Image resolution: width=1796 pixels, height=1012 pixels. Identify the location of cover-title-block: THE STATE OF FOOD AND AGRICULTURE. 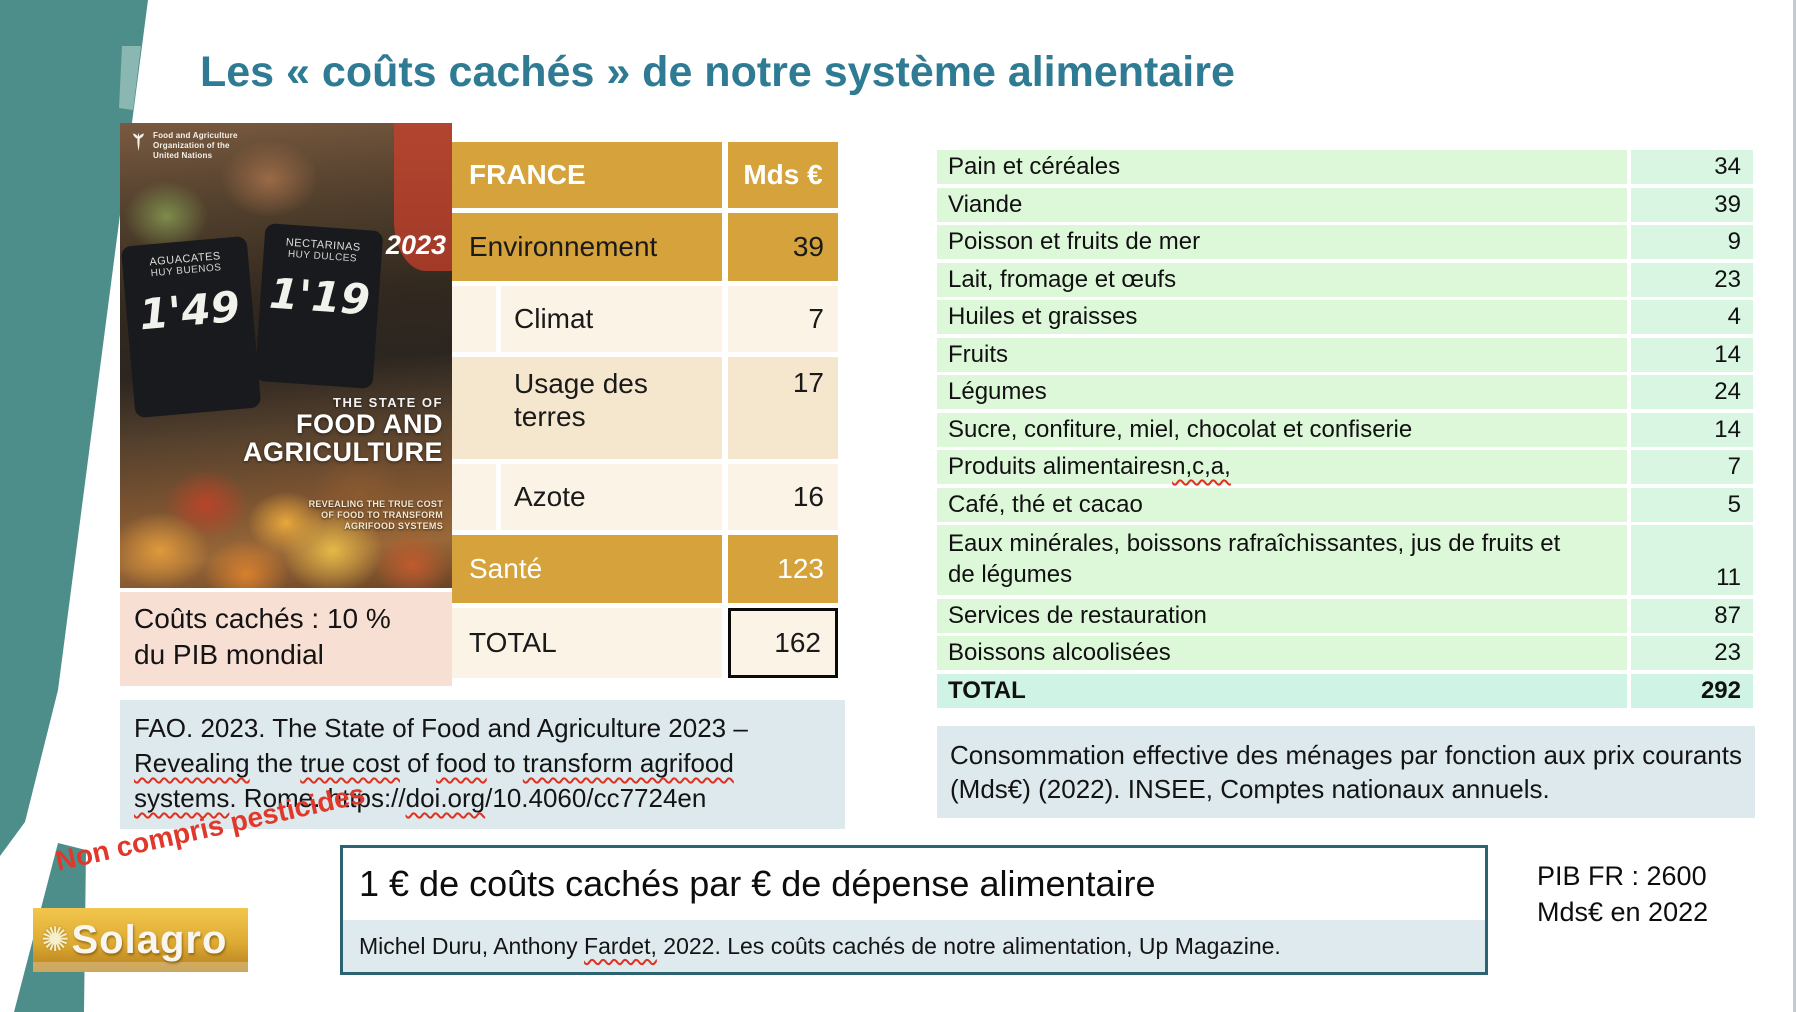
(343, 430).